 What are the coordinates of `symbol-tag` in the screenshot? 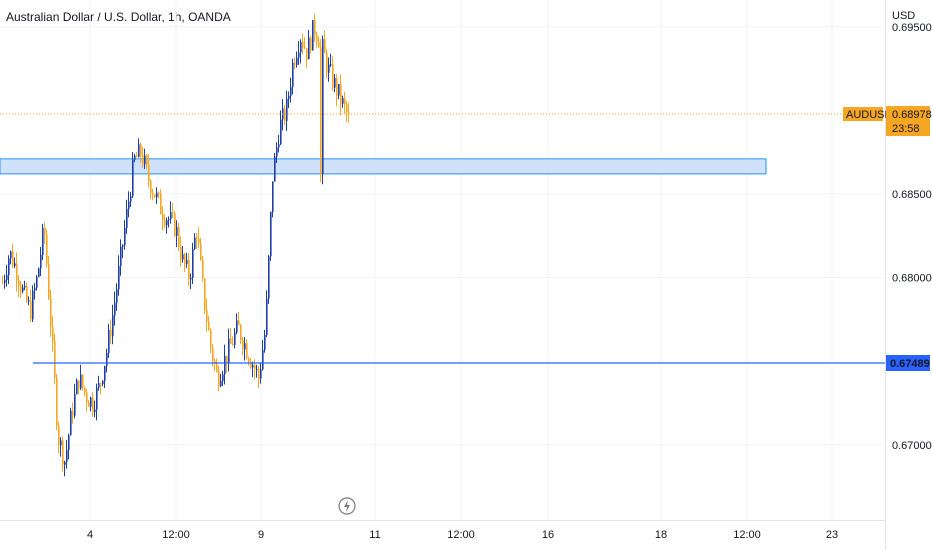 It's located at (863, 114).